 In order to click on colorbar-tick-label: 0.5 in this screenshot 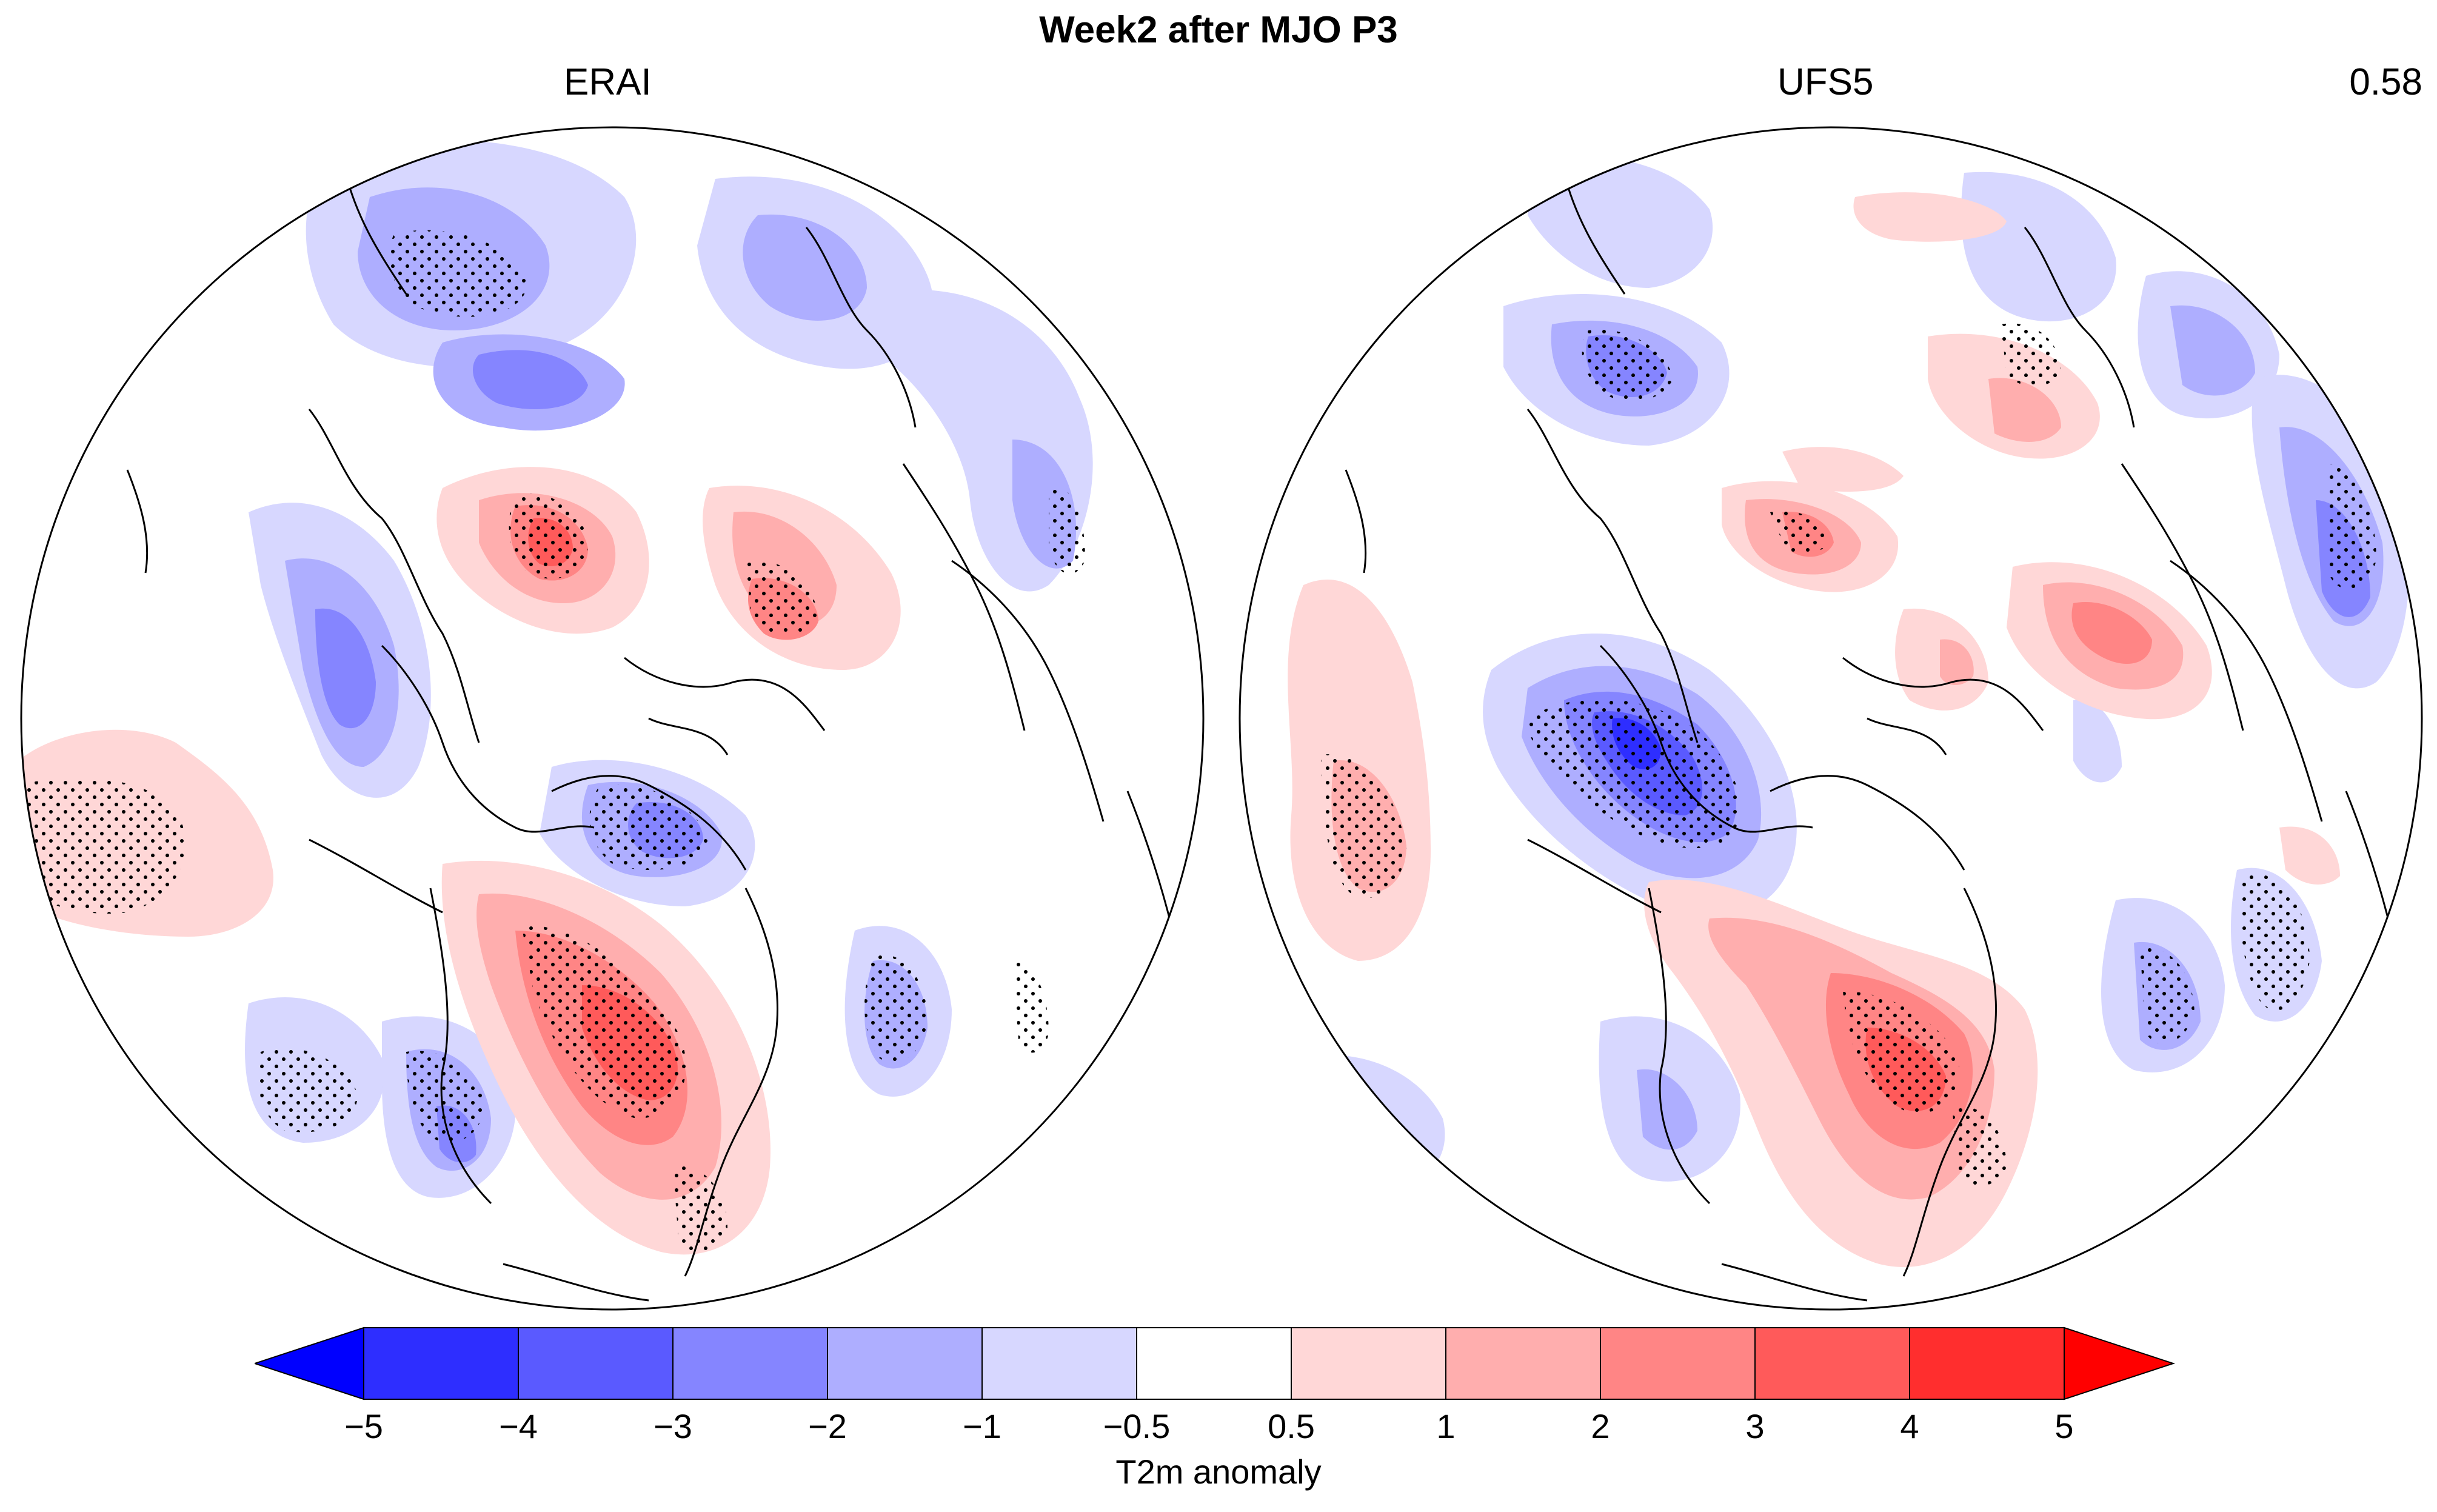, I will do `click(1291, 1426)`.